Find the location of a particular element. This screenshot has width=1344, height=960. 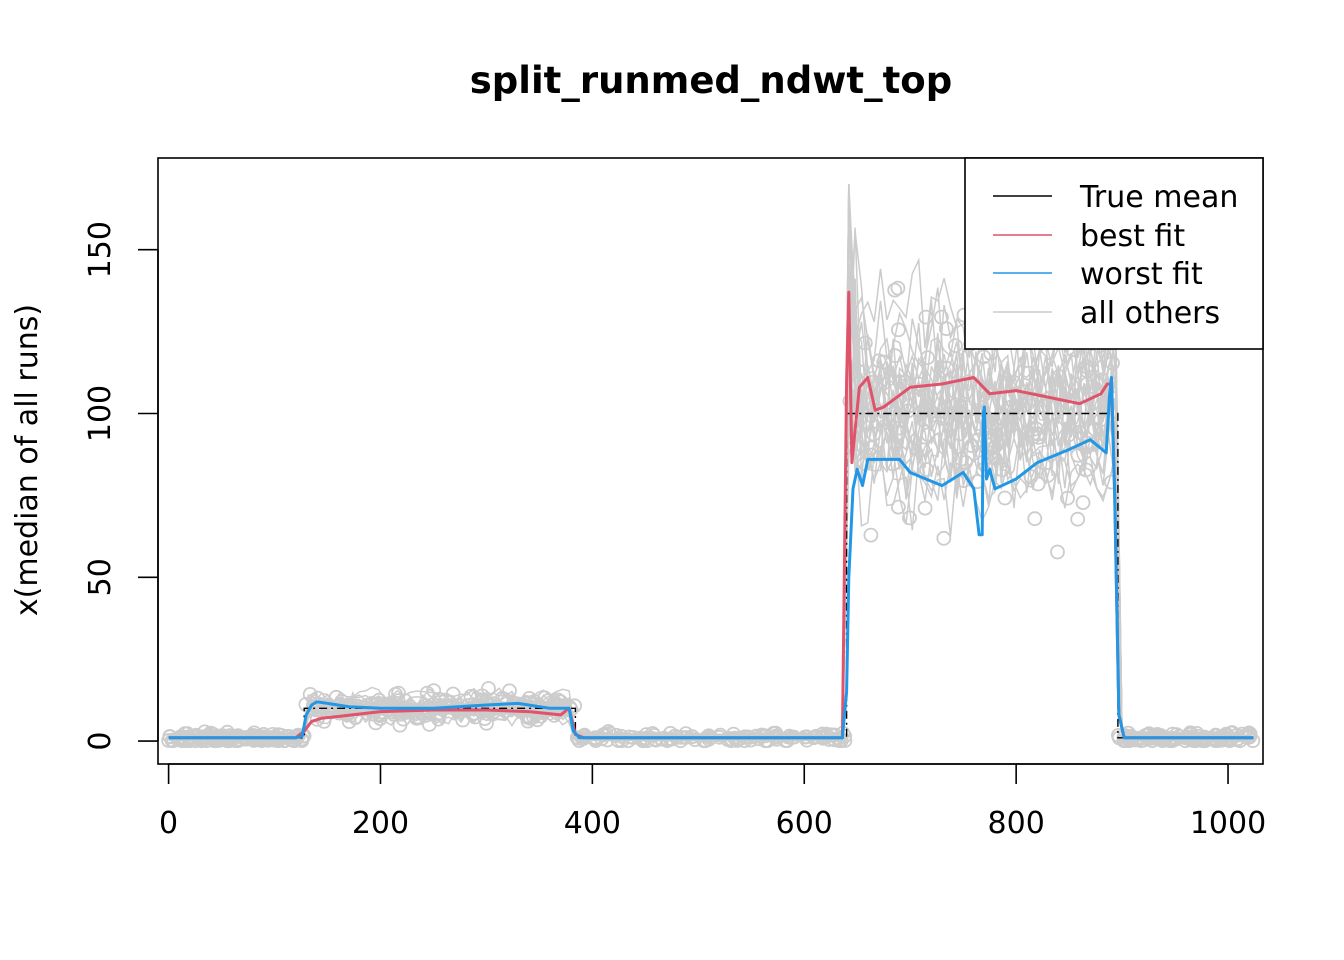

legend-box is located at coordinates (1114, 253).